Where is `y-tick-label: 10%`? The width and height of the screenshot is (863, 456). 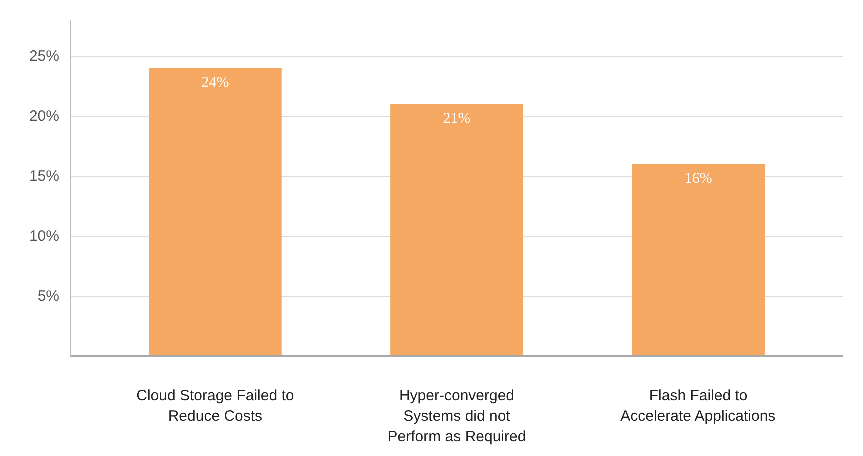 y-tick-label: 10% is located at coordinates (44, 236).